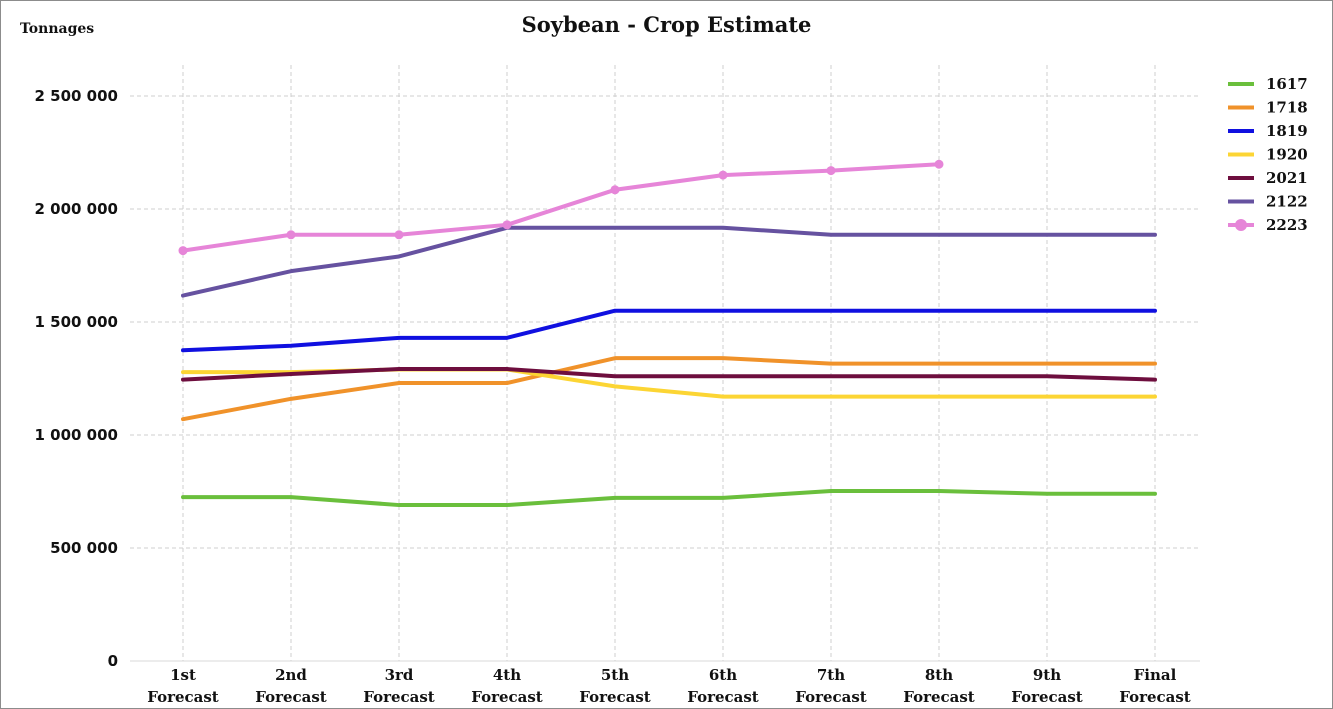 The height and width of the screenshot is (709, 1333). What do you see at coordinates (1241, 225) in the screenshot?
I see `legend-marker` at bounding box center [1241, 225].